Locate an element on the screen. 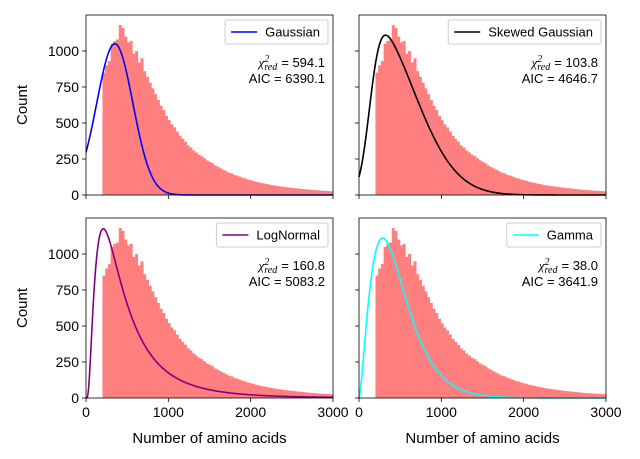 The image size is (640, 459). x-axis-title-right: Number of amino acids is located at coordinates (482, 438).